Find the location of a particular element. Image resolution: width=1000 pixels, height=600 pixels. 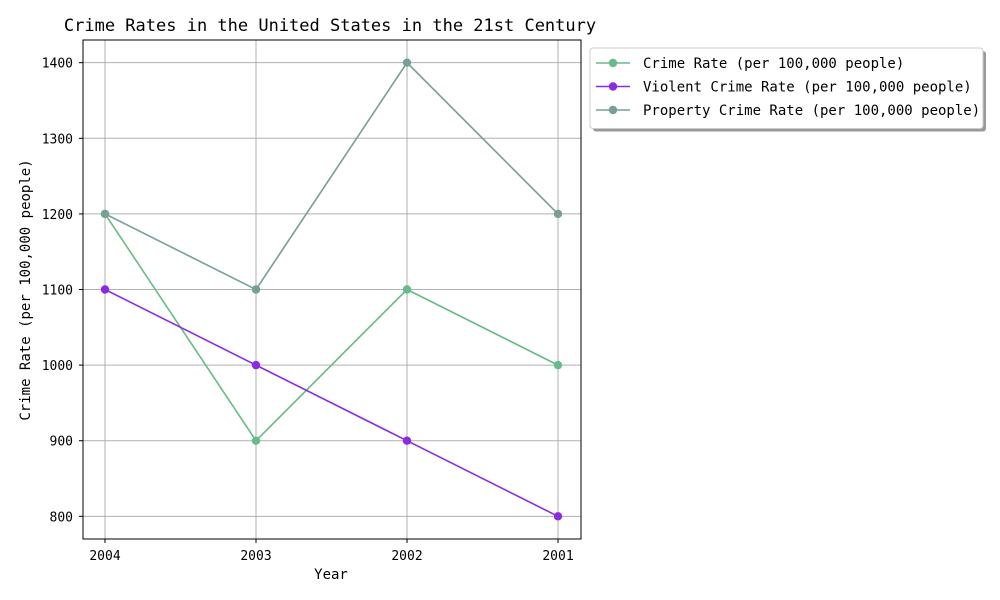

x-tick-label: 2003 is located at coordinates (255, 556).